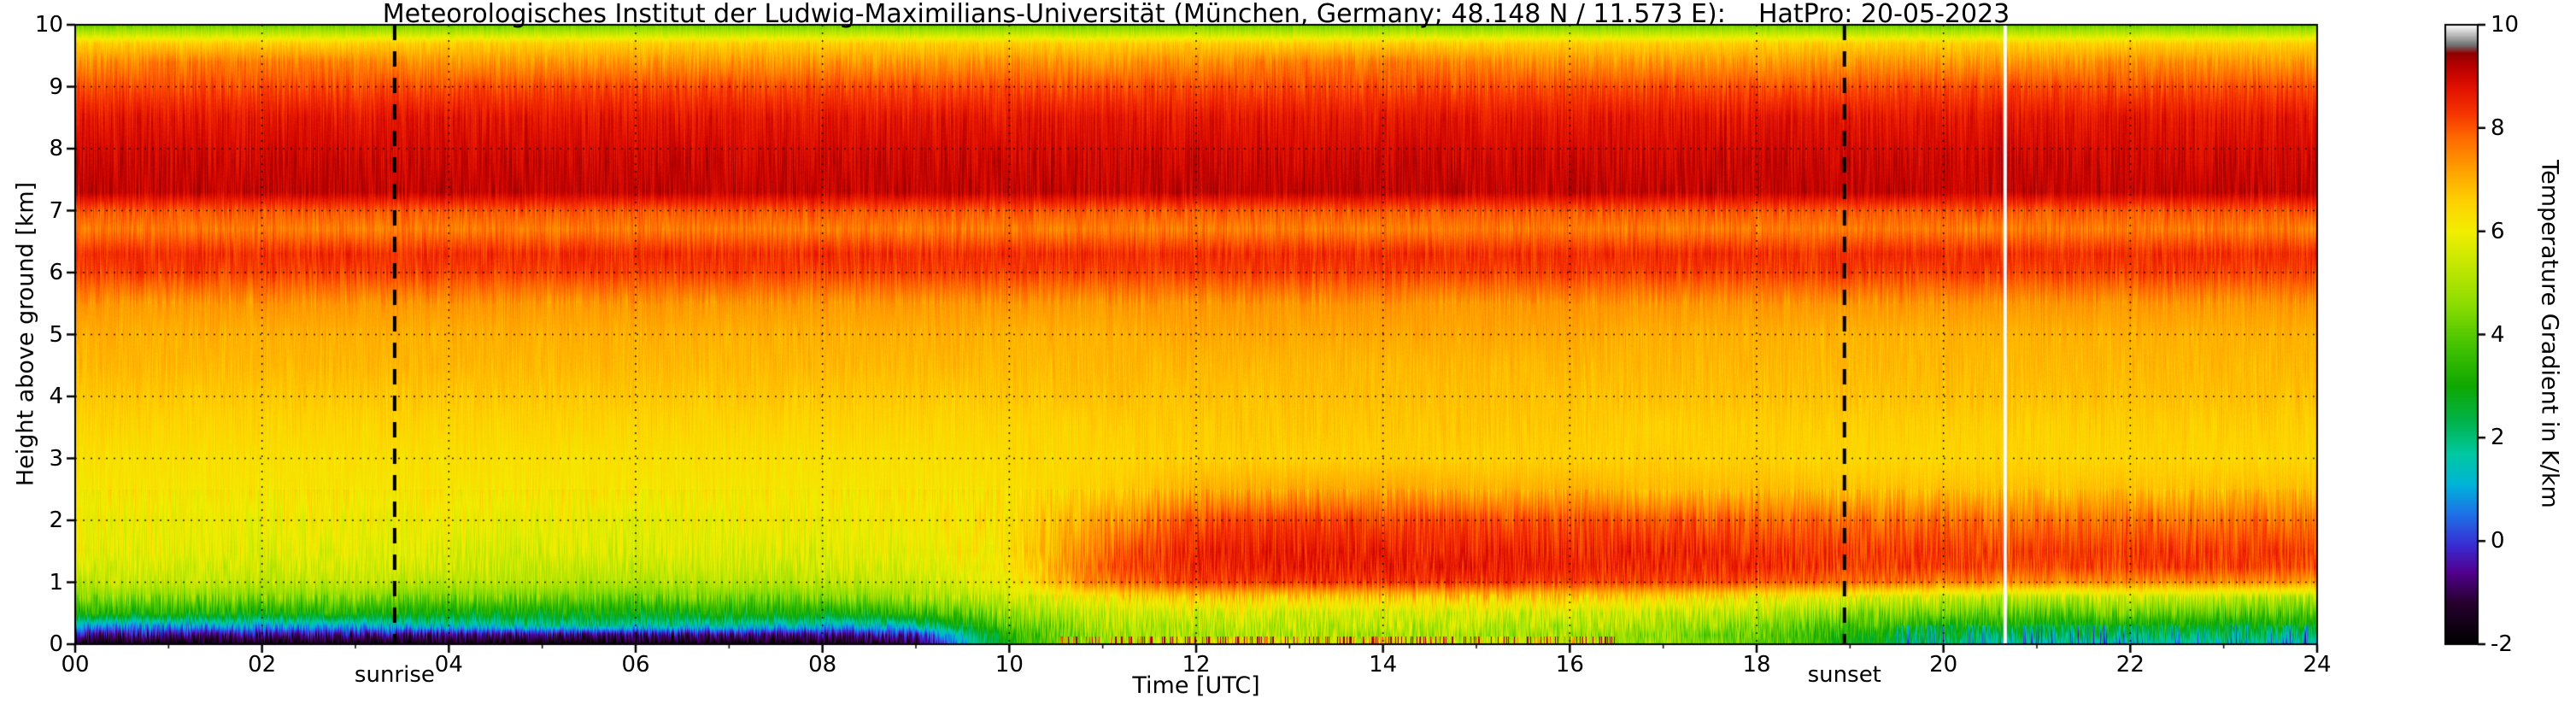 The image size is (2576, 704). I want to click on x-tick-label: 20, so click(1943, 665).